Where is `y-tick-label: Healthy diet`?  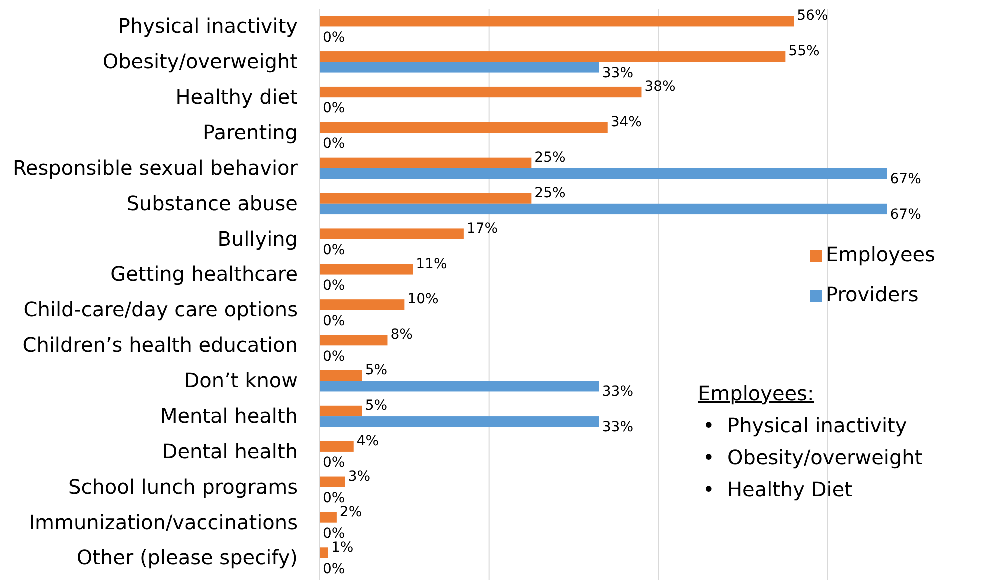
y-tick-label: Healthy diet is located at coordinates (237, 96).